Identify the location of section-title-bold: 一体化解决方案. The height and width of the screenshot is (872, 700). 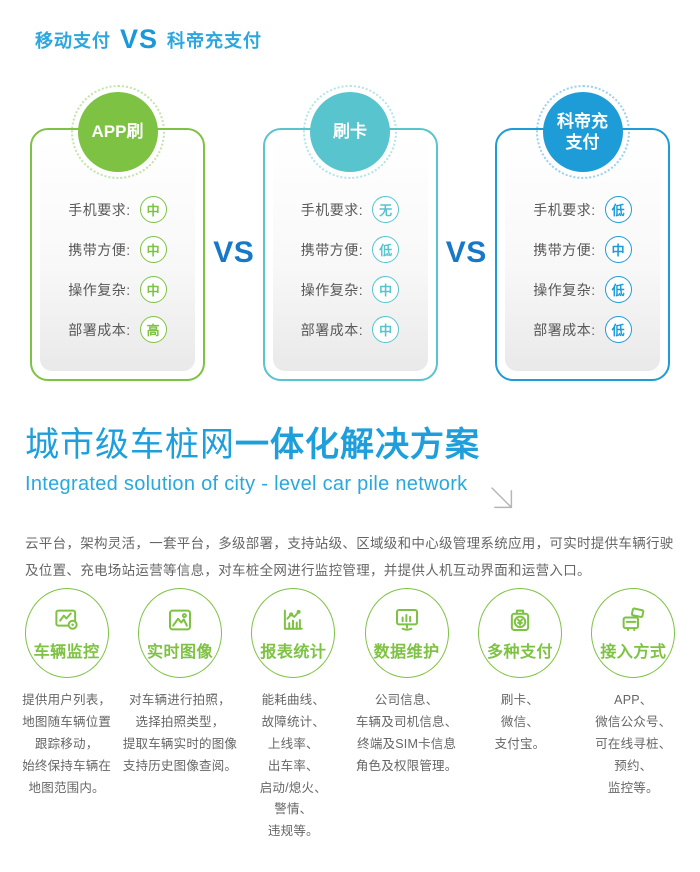
(357, 445).